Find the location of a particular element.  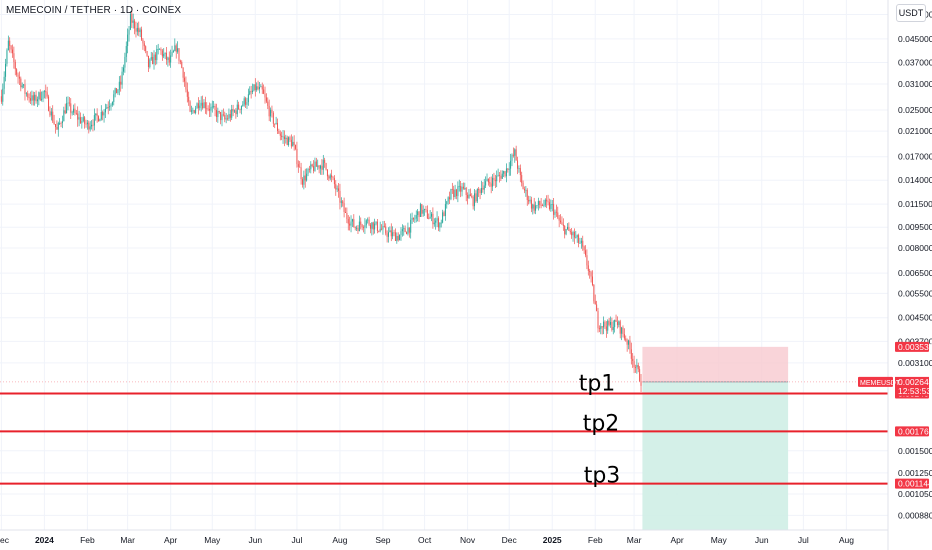

price-tick-label: 0.031000 is located at coordinates (915, 84).